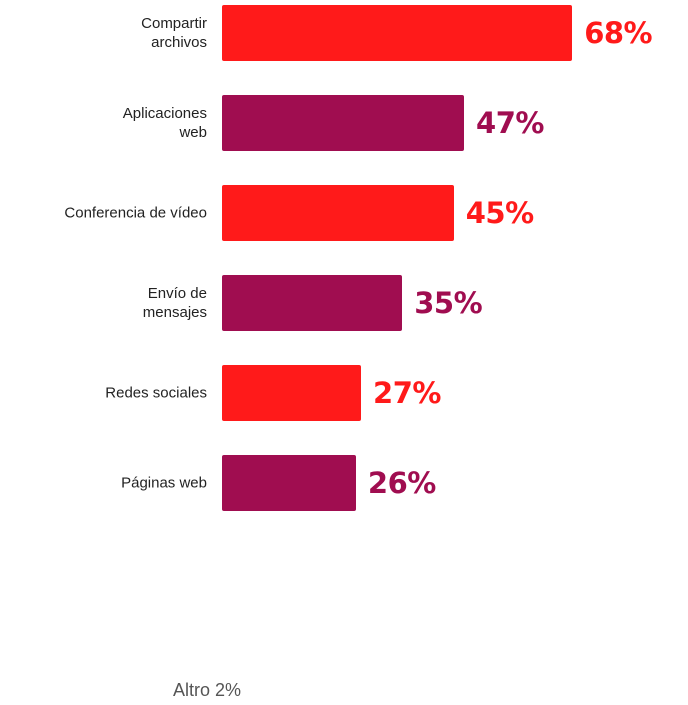 The width and height of the screenshot is (688, 705). What do you see at coordinates (401, 483) in the screenshot?
I see `value-label: 26%` at bounding box center [401, 483].